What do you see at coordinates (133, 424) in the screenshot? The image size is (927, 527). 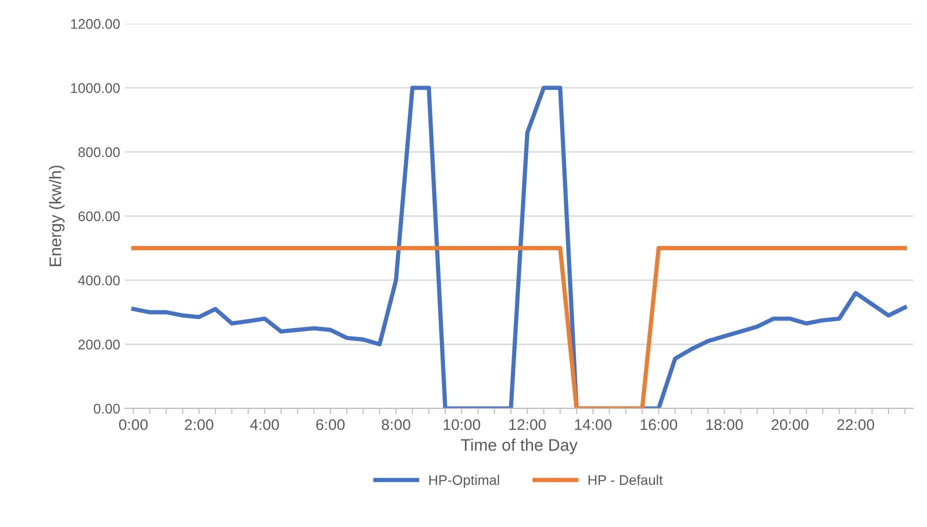 I see `x-tick-label: 0:00` at bounding box center [133, 424].